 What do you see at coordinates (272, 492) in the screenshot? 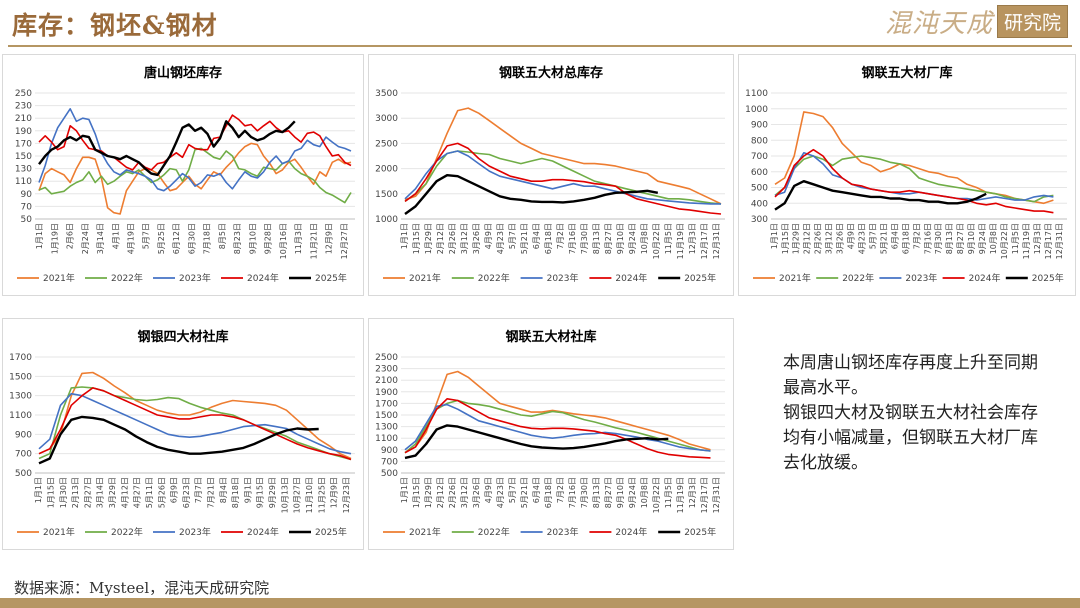
I see `x-tick-label: 9月29日` at bounding box center [272, 492].